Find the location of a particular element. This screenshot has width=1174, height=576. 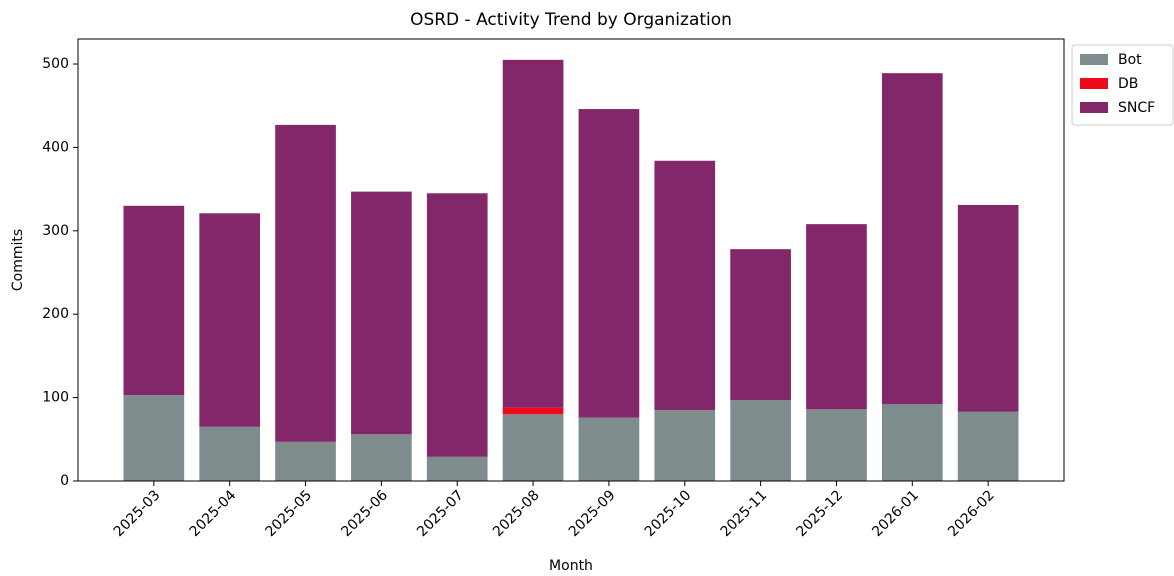

x-tick-label: 2025-03 is located at coordinates (137, 513).